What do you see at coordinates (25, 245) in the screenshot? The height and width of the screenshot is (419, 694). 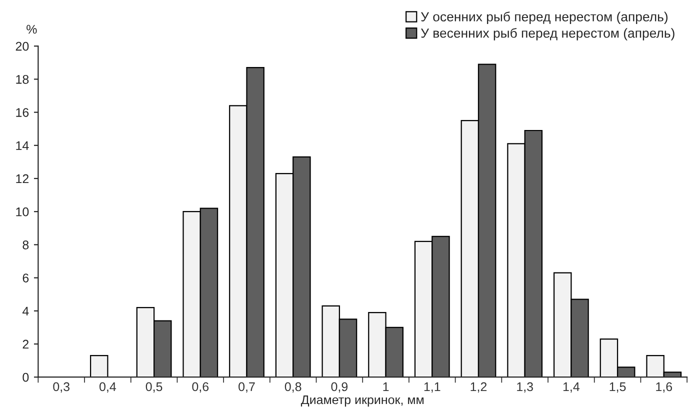 I see `y-tick-label: 8` at bounding box center [25, 245].